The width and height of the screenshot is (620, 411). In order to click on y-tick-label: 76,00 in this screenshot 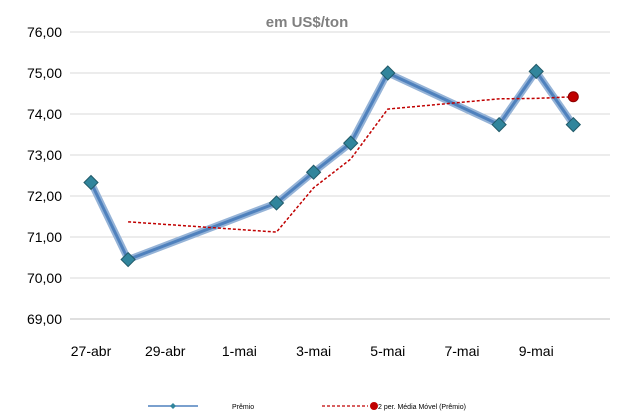, I will do `click(44, 32)`.